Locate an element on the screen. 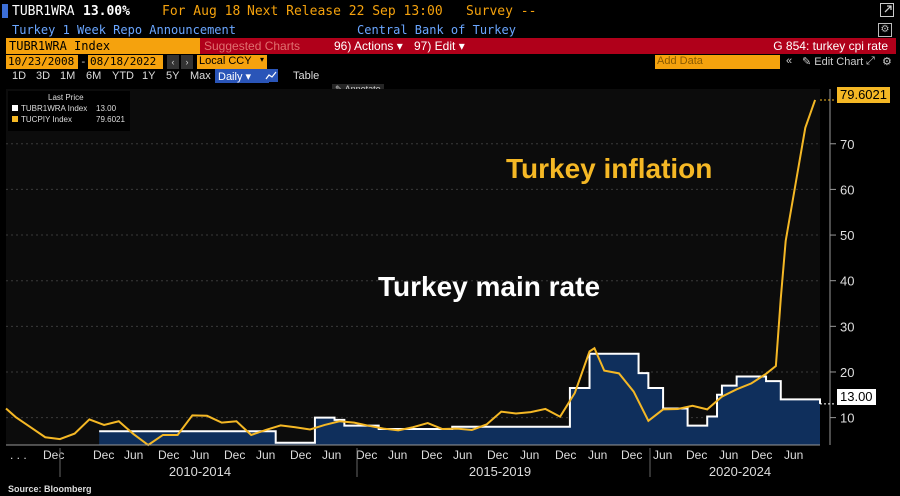  legend-label: TUBR1WRA Index is located at coordinates (54, 108).